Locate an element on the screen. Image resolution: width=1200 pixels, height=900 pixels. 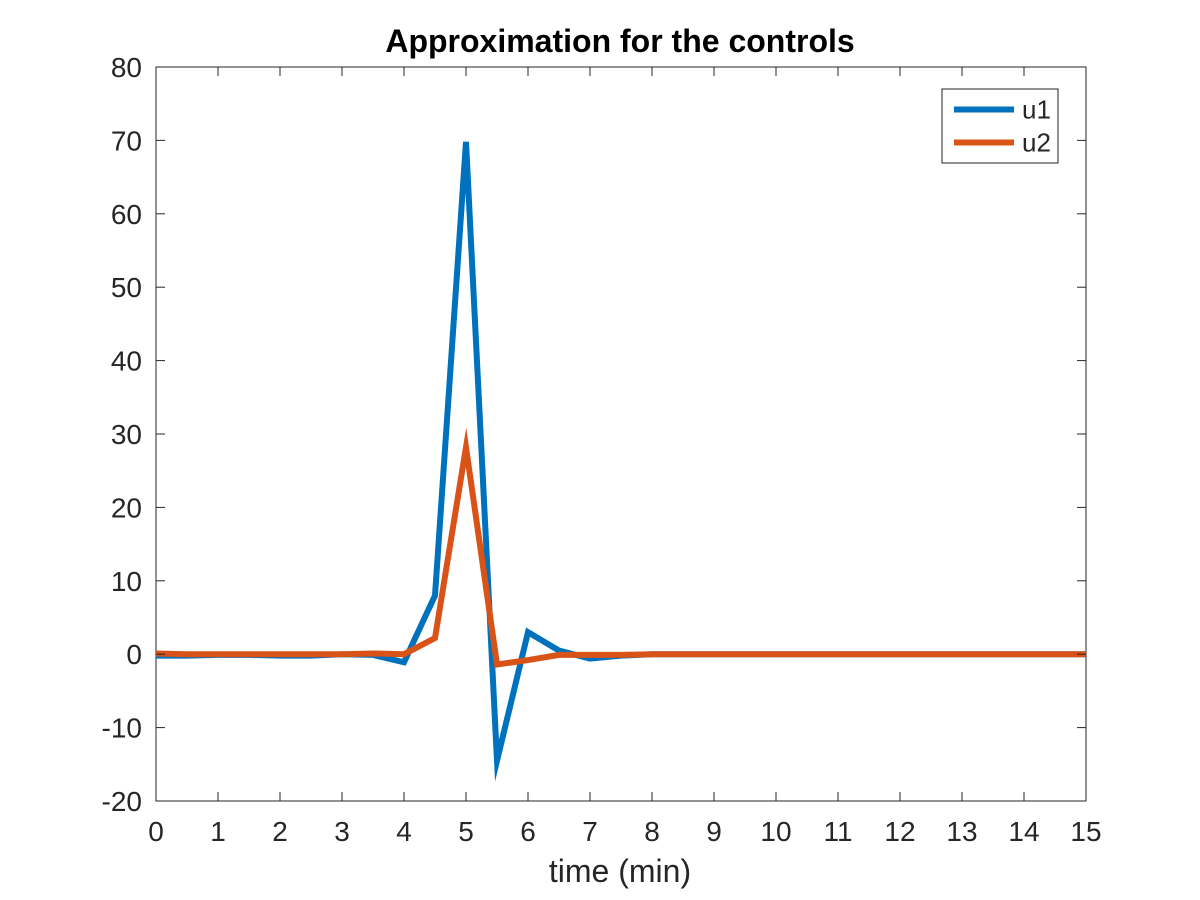
y-tick-label: 40 is located at coordinates (126, 361).